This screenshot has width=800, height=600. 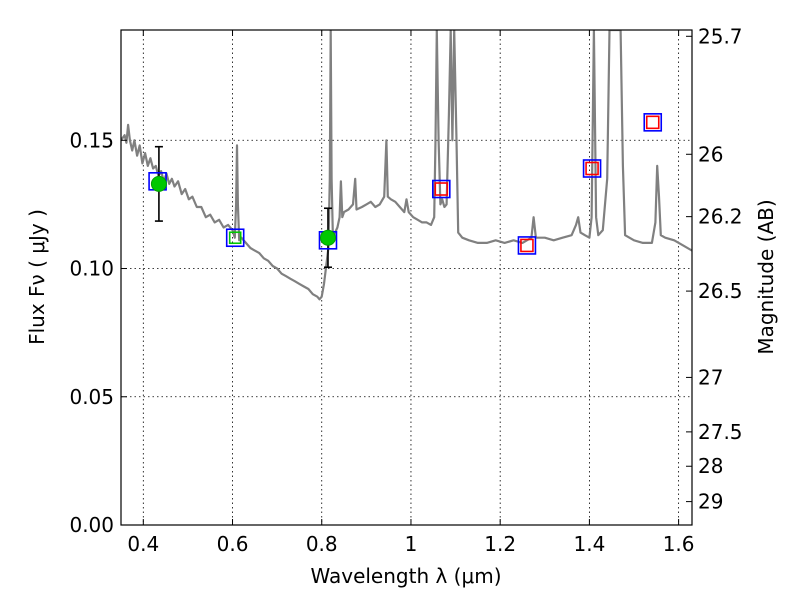 I want to click on x-tick-label: 1.4, so click(x=589, y=544).